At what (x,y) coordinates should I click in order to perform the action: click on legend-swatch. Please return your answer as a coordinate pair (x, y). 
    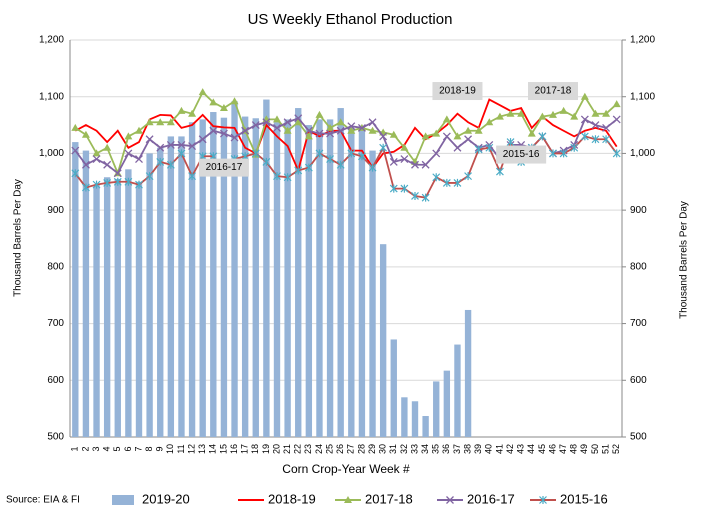
    Looking at the image, I should click on (123, 500).